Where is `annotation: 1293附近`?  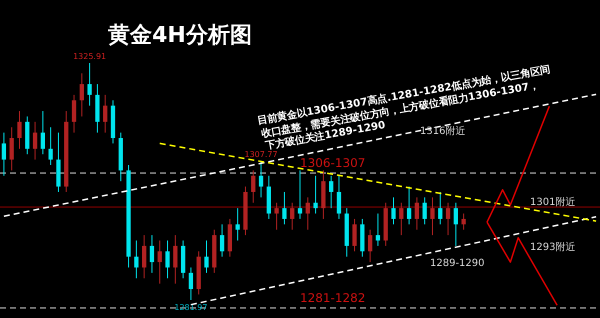
annotation: 1293附近 is located at coordinates (553, 247).